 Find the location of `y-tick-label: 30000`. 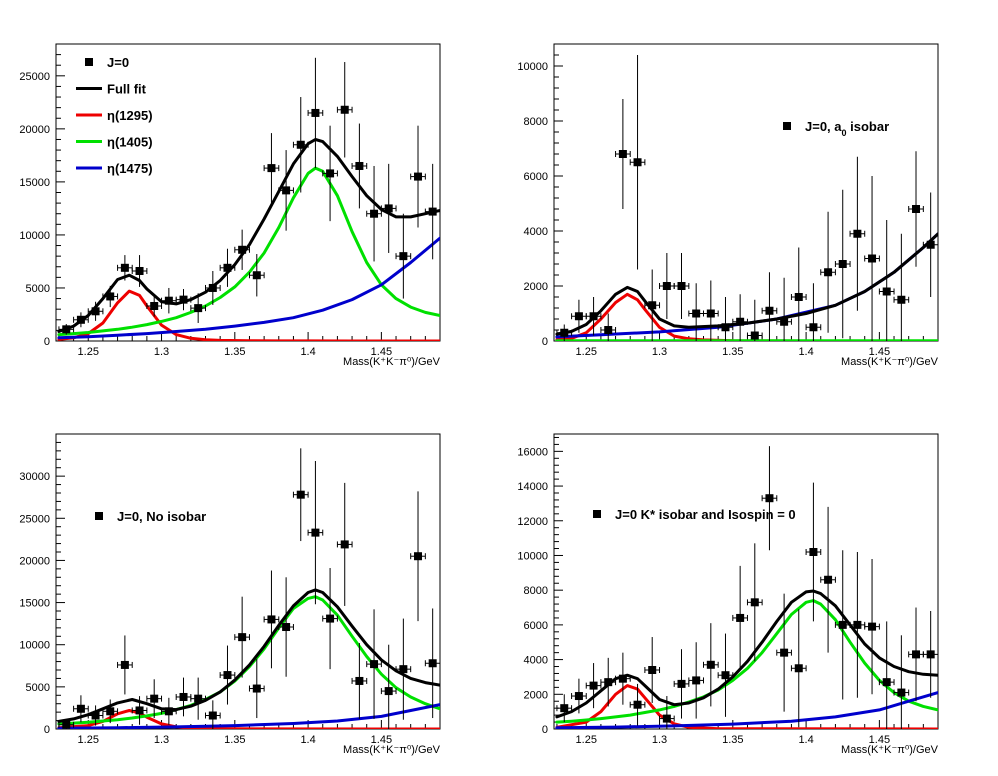

y-tick-label: 30000 is located at coordinates (34, 477).